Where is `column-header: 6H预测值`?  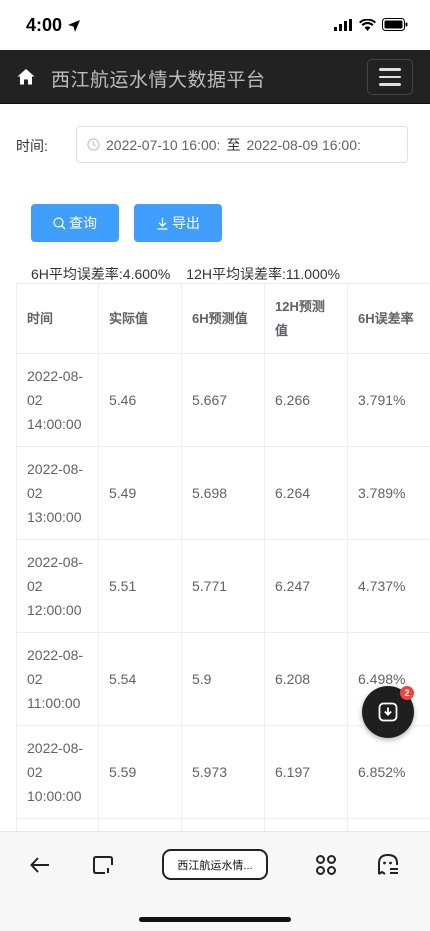
column-header: 6H预测值 is located at coordinates (223, 318).